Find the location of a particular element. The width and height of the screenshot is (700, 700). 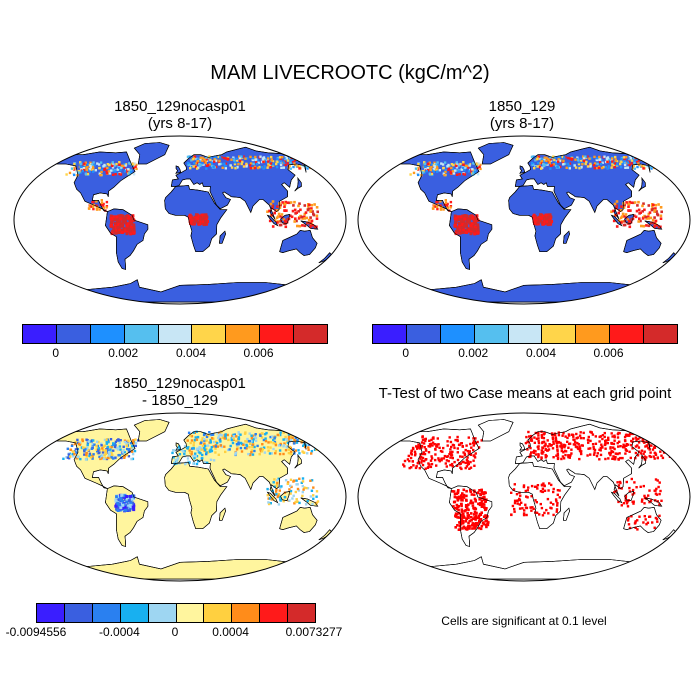

coastline-japan is located at coordinates (298, 461).